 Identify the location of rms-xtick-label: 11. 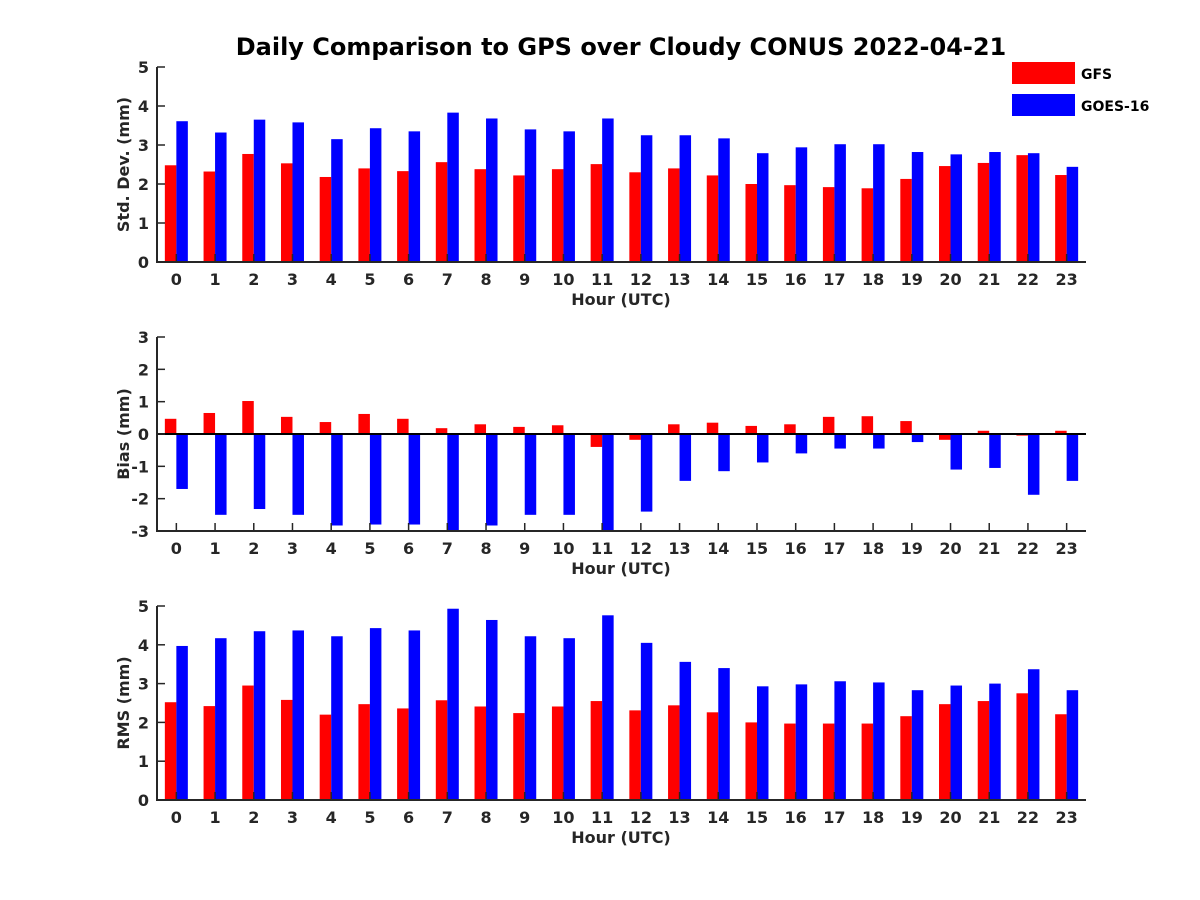
(602, 817).